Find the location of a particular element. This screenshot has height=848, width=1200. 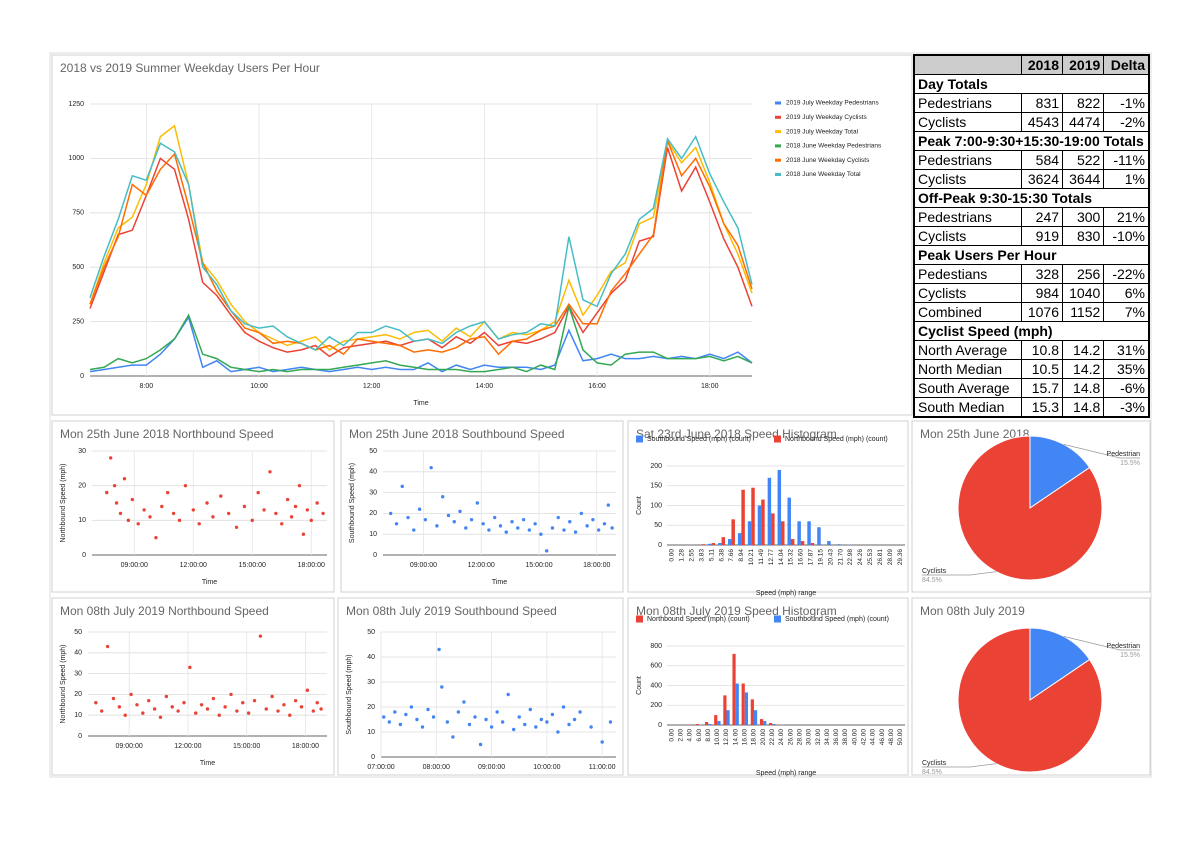

x-tick-label: 24.00 is located at coordinates (781, 737).